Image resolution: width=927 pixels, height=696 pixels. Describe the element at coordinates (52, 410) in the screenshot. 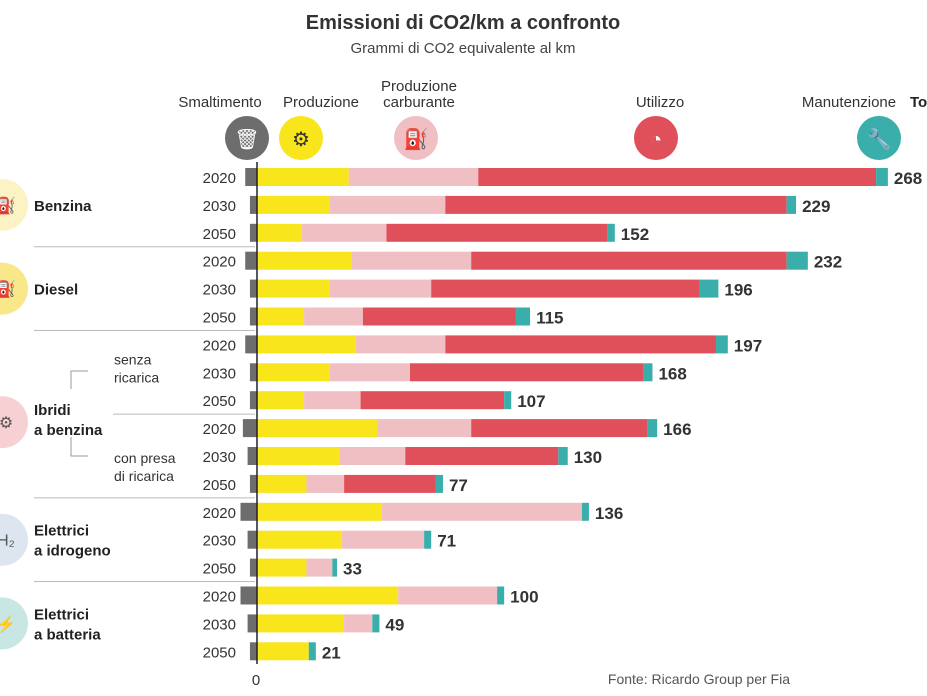

I see `group-label: Ibridi` at that location.